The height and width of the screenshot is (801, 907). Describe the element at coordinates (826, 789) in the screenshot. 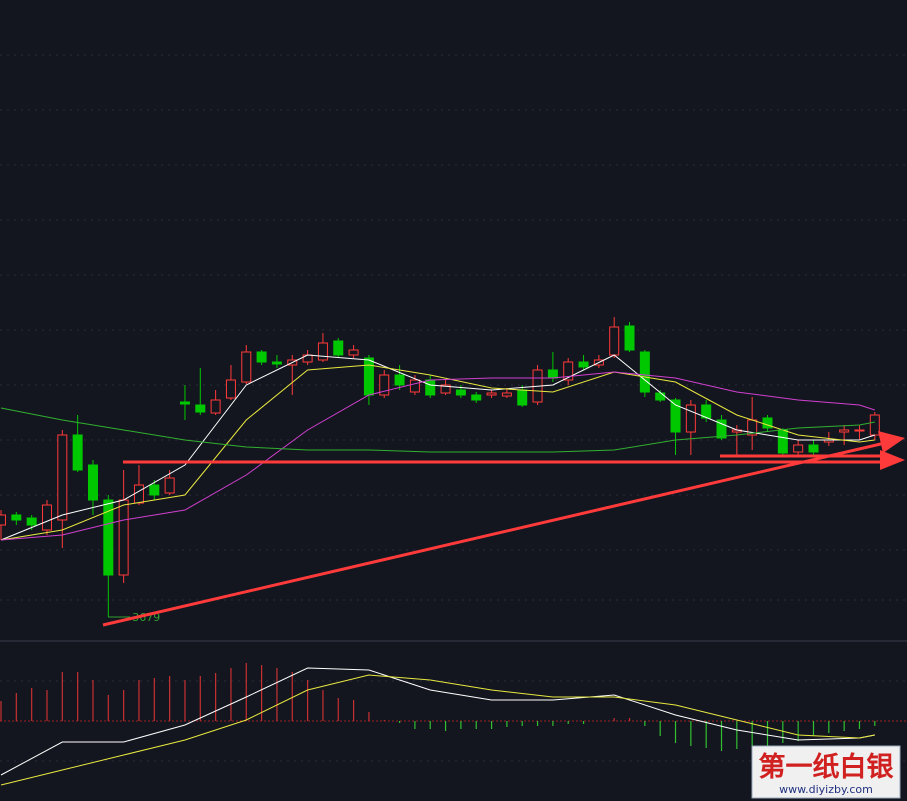

I see `watermark-url: www.diyizby.com` at that location.